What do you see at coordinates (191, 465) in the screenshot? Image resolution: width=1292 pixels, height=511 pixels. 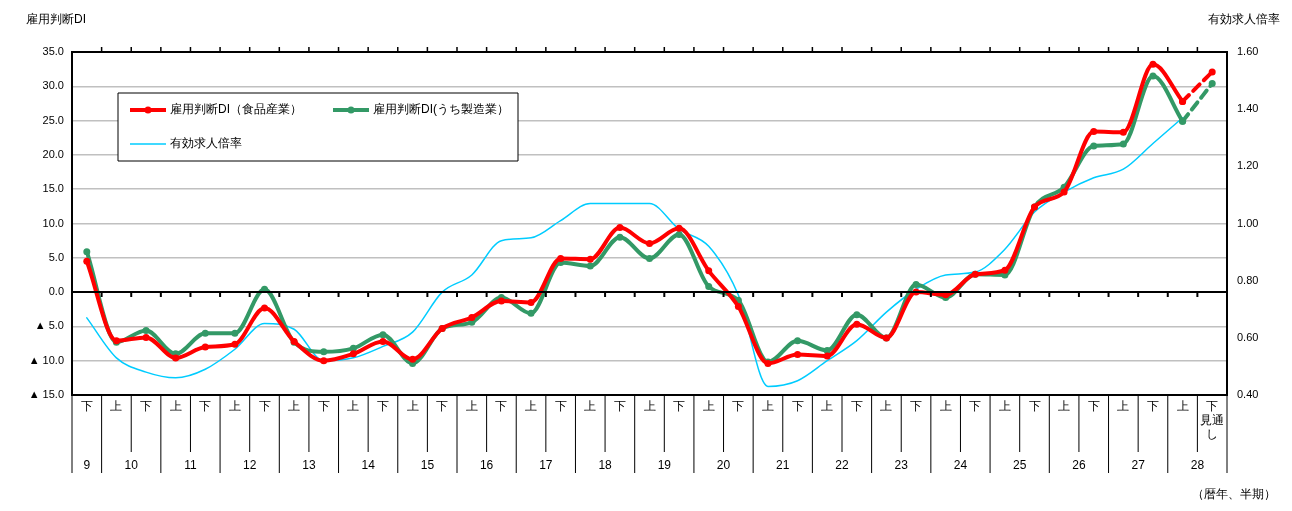 I see `text: 11` at bounding box center [191, 465].